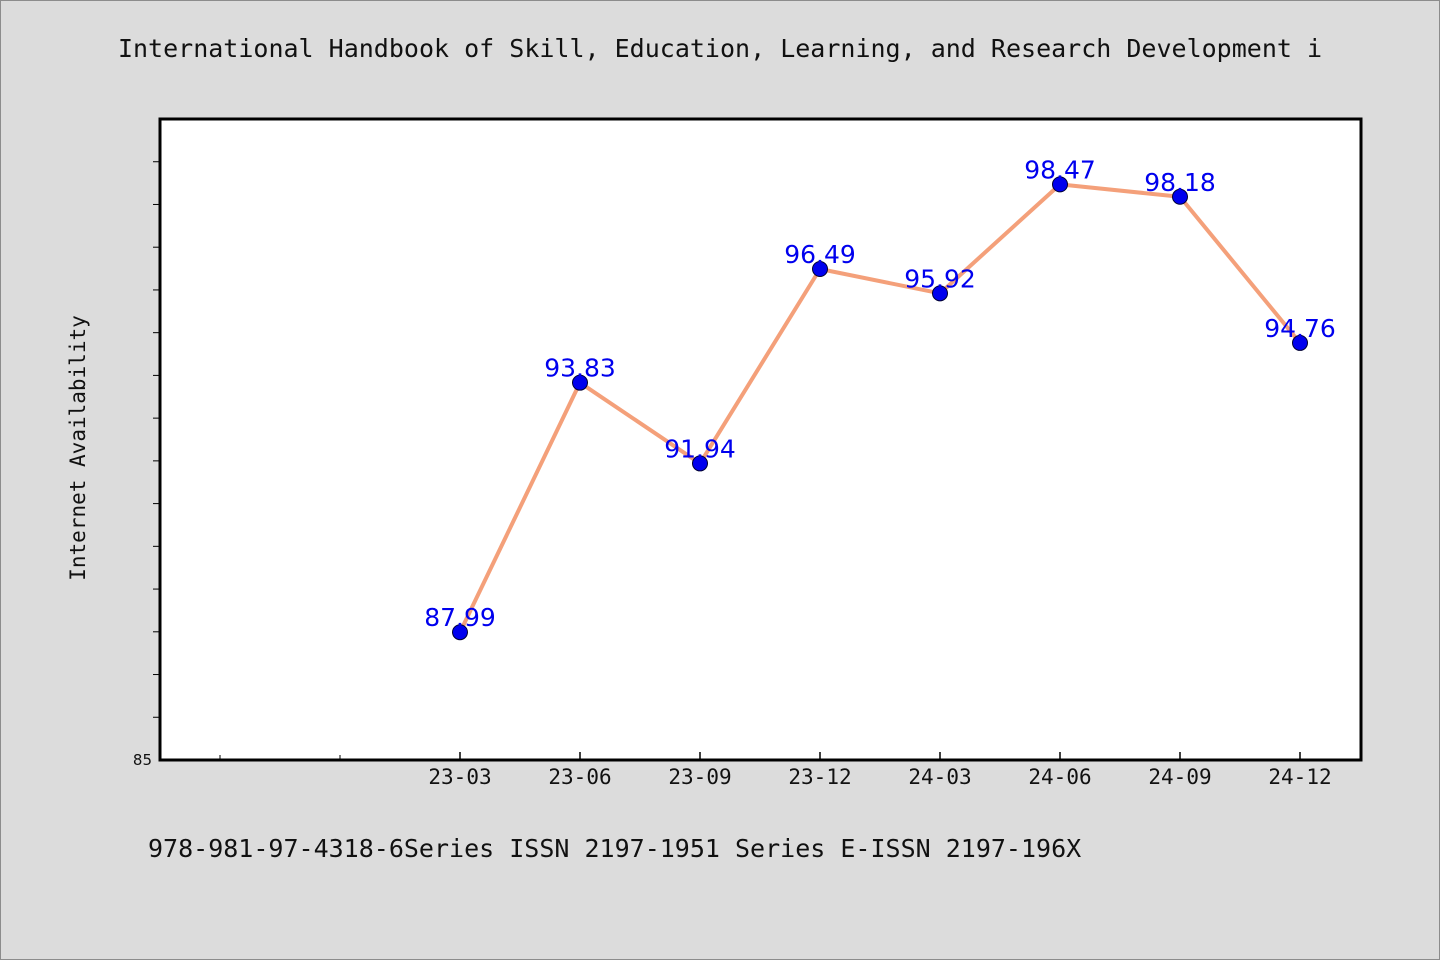 The height and width of the screenshot is (960, 1440). What do you see at coordinates (939, 777) in the screenshot?
I see `x-tick-label: 24-03` at bounding box center [939, 777].